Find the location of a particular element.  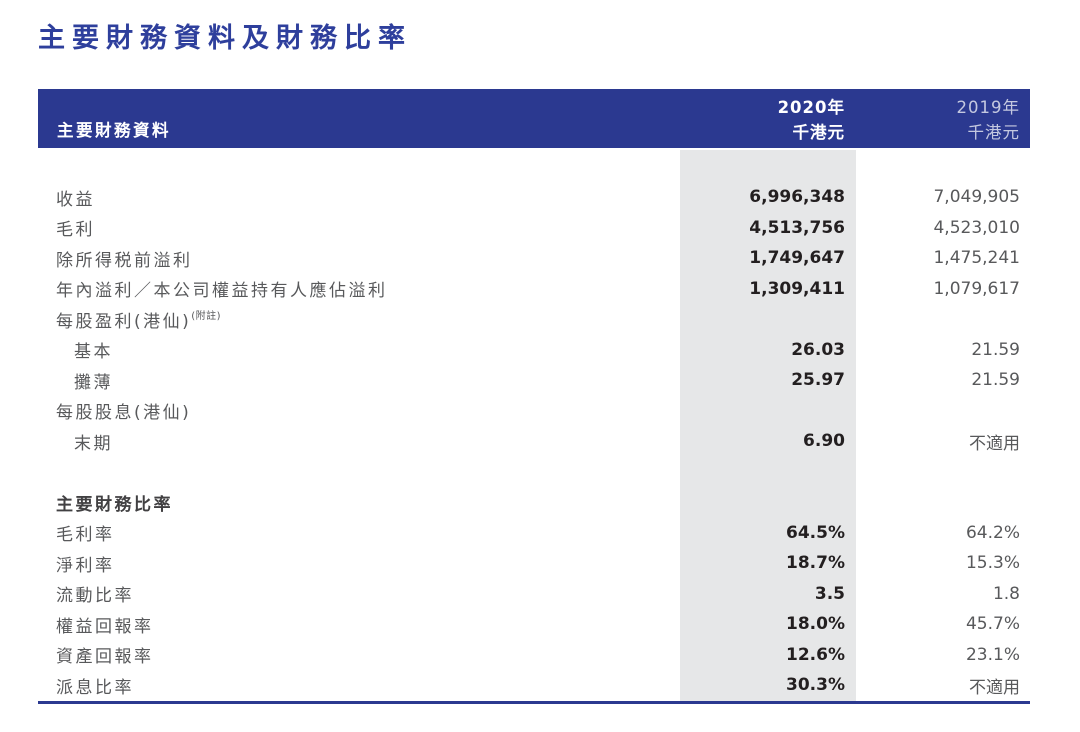

row-value-2020: 6,996,348 is located at coordinates (797, 197).